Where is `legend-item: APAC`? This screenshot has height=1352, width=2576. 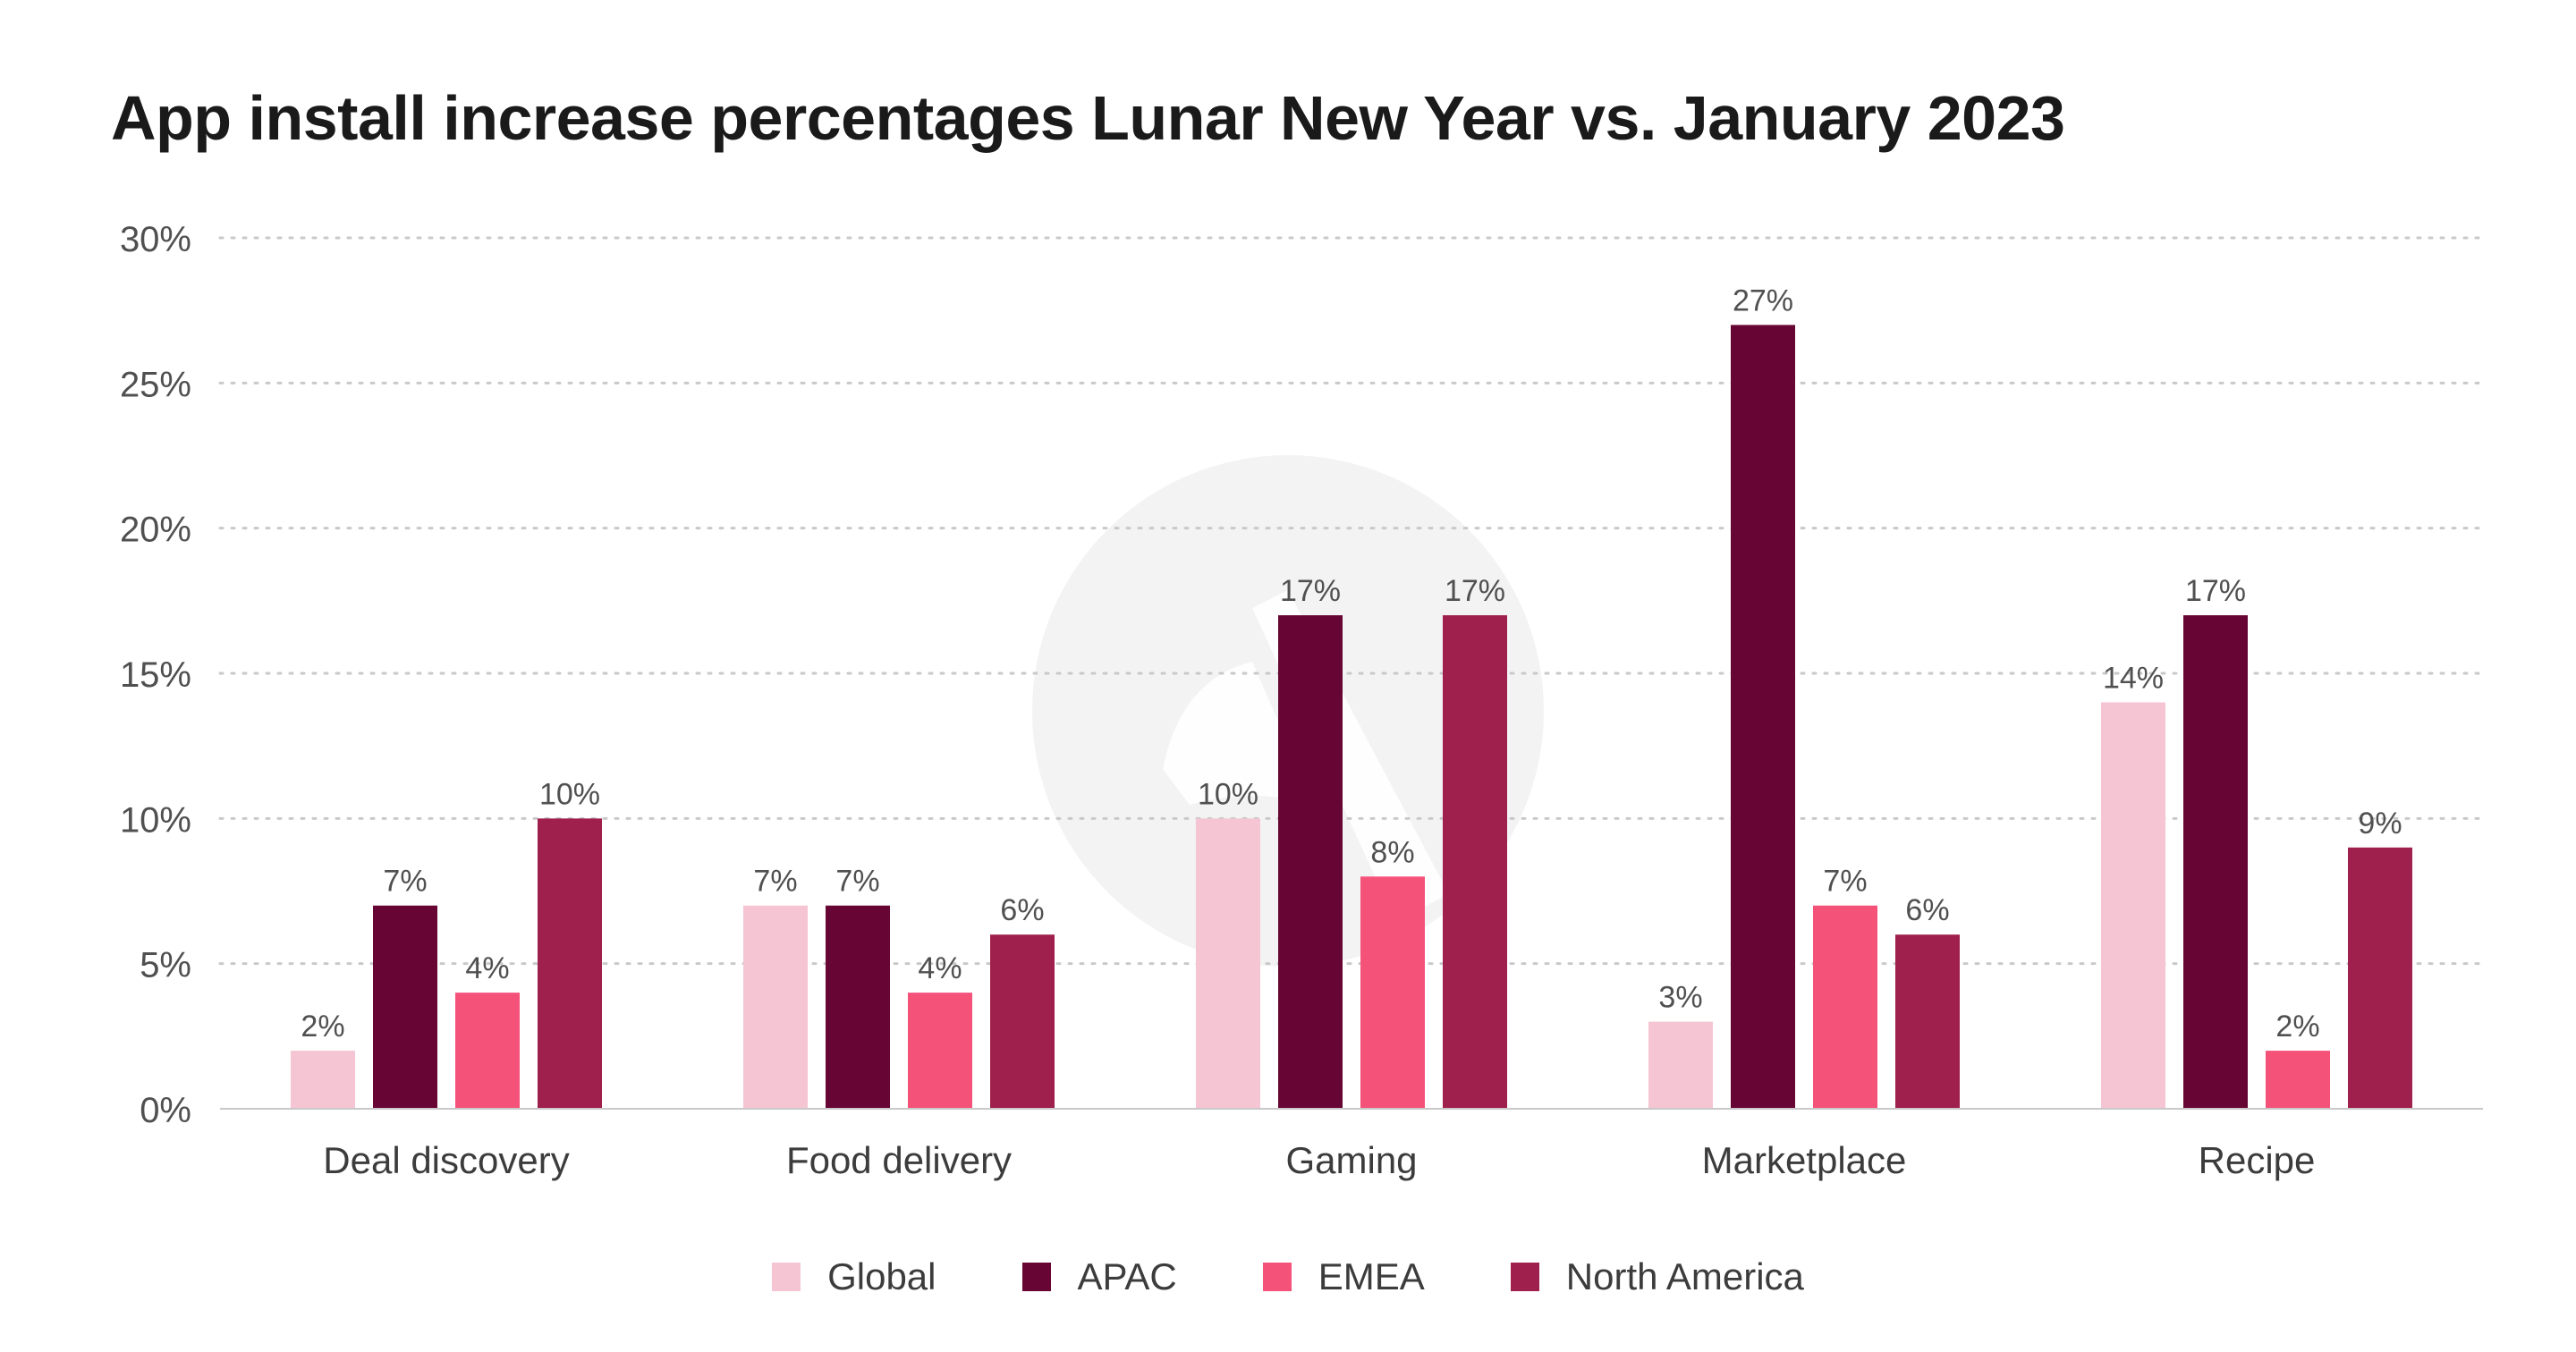 legend-item: APAC is located at coordinates (1099, 1276).